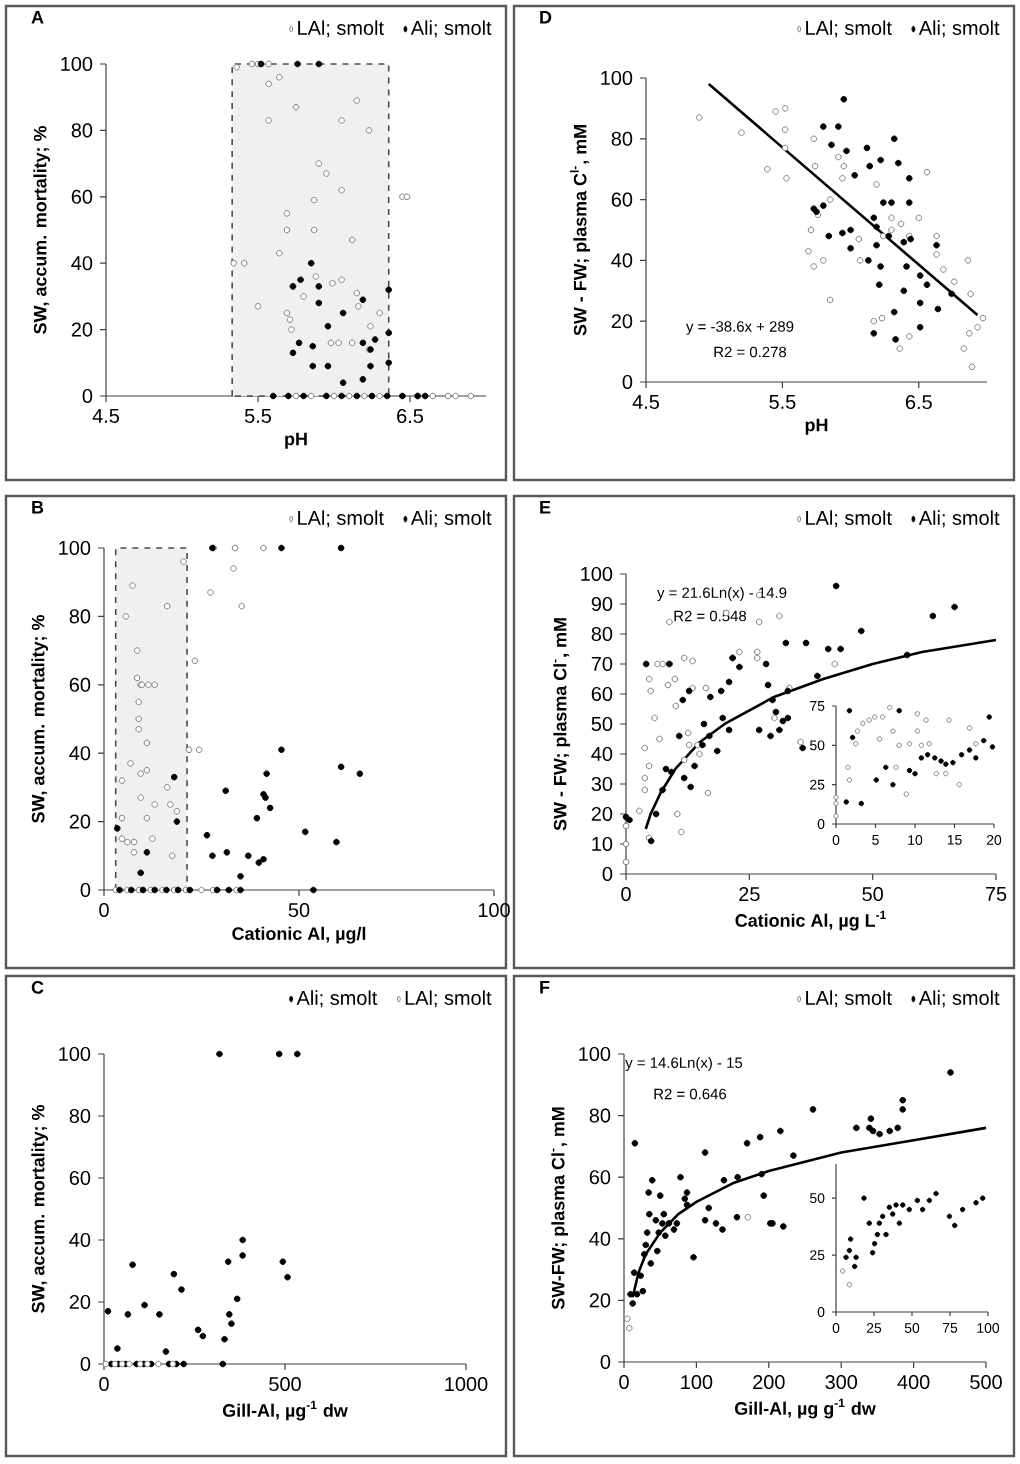 This screenshot has height=1464, width=1020. Describe the element at coordinates (810, 920) in the screenshot. I see `x-axis-title: Cationic Al, µg L$^{-1}$` at that location.